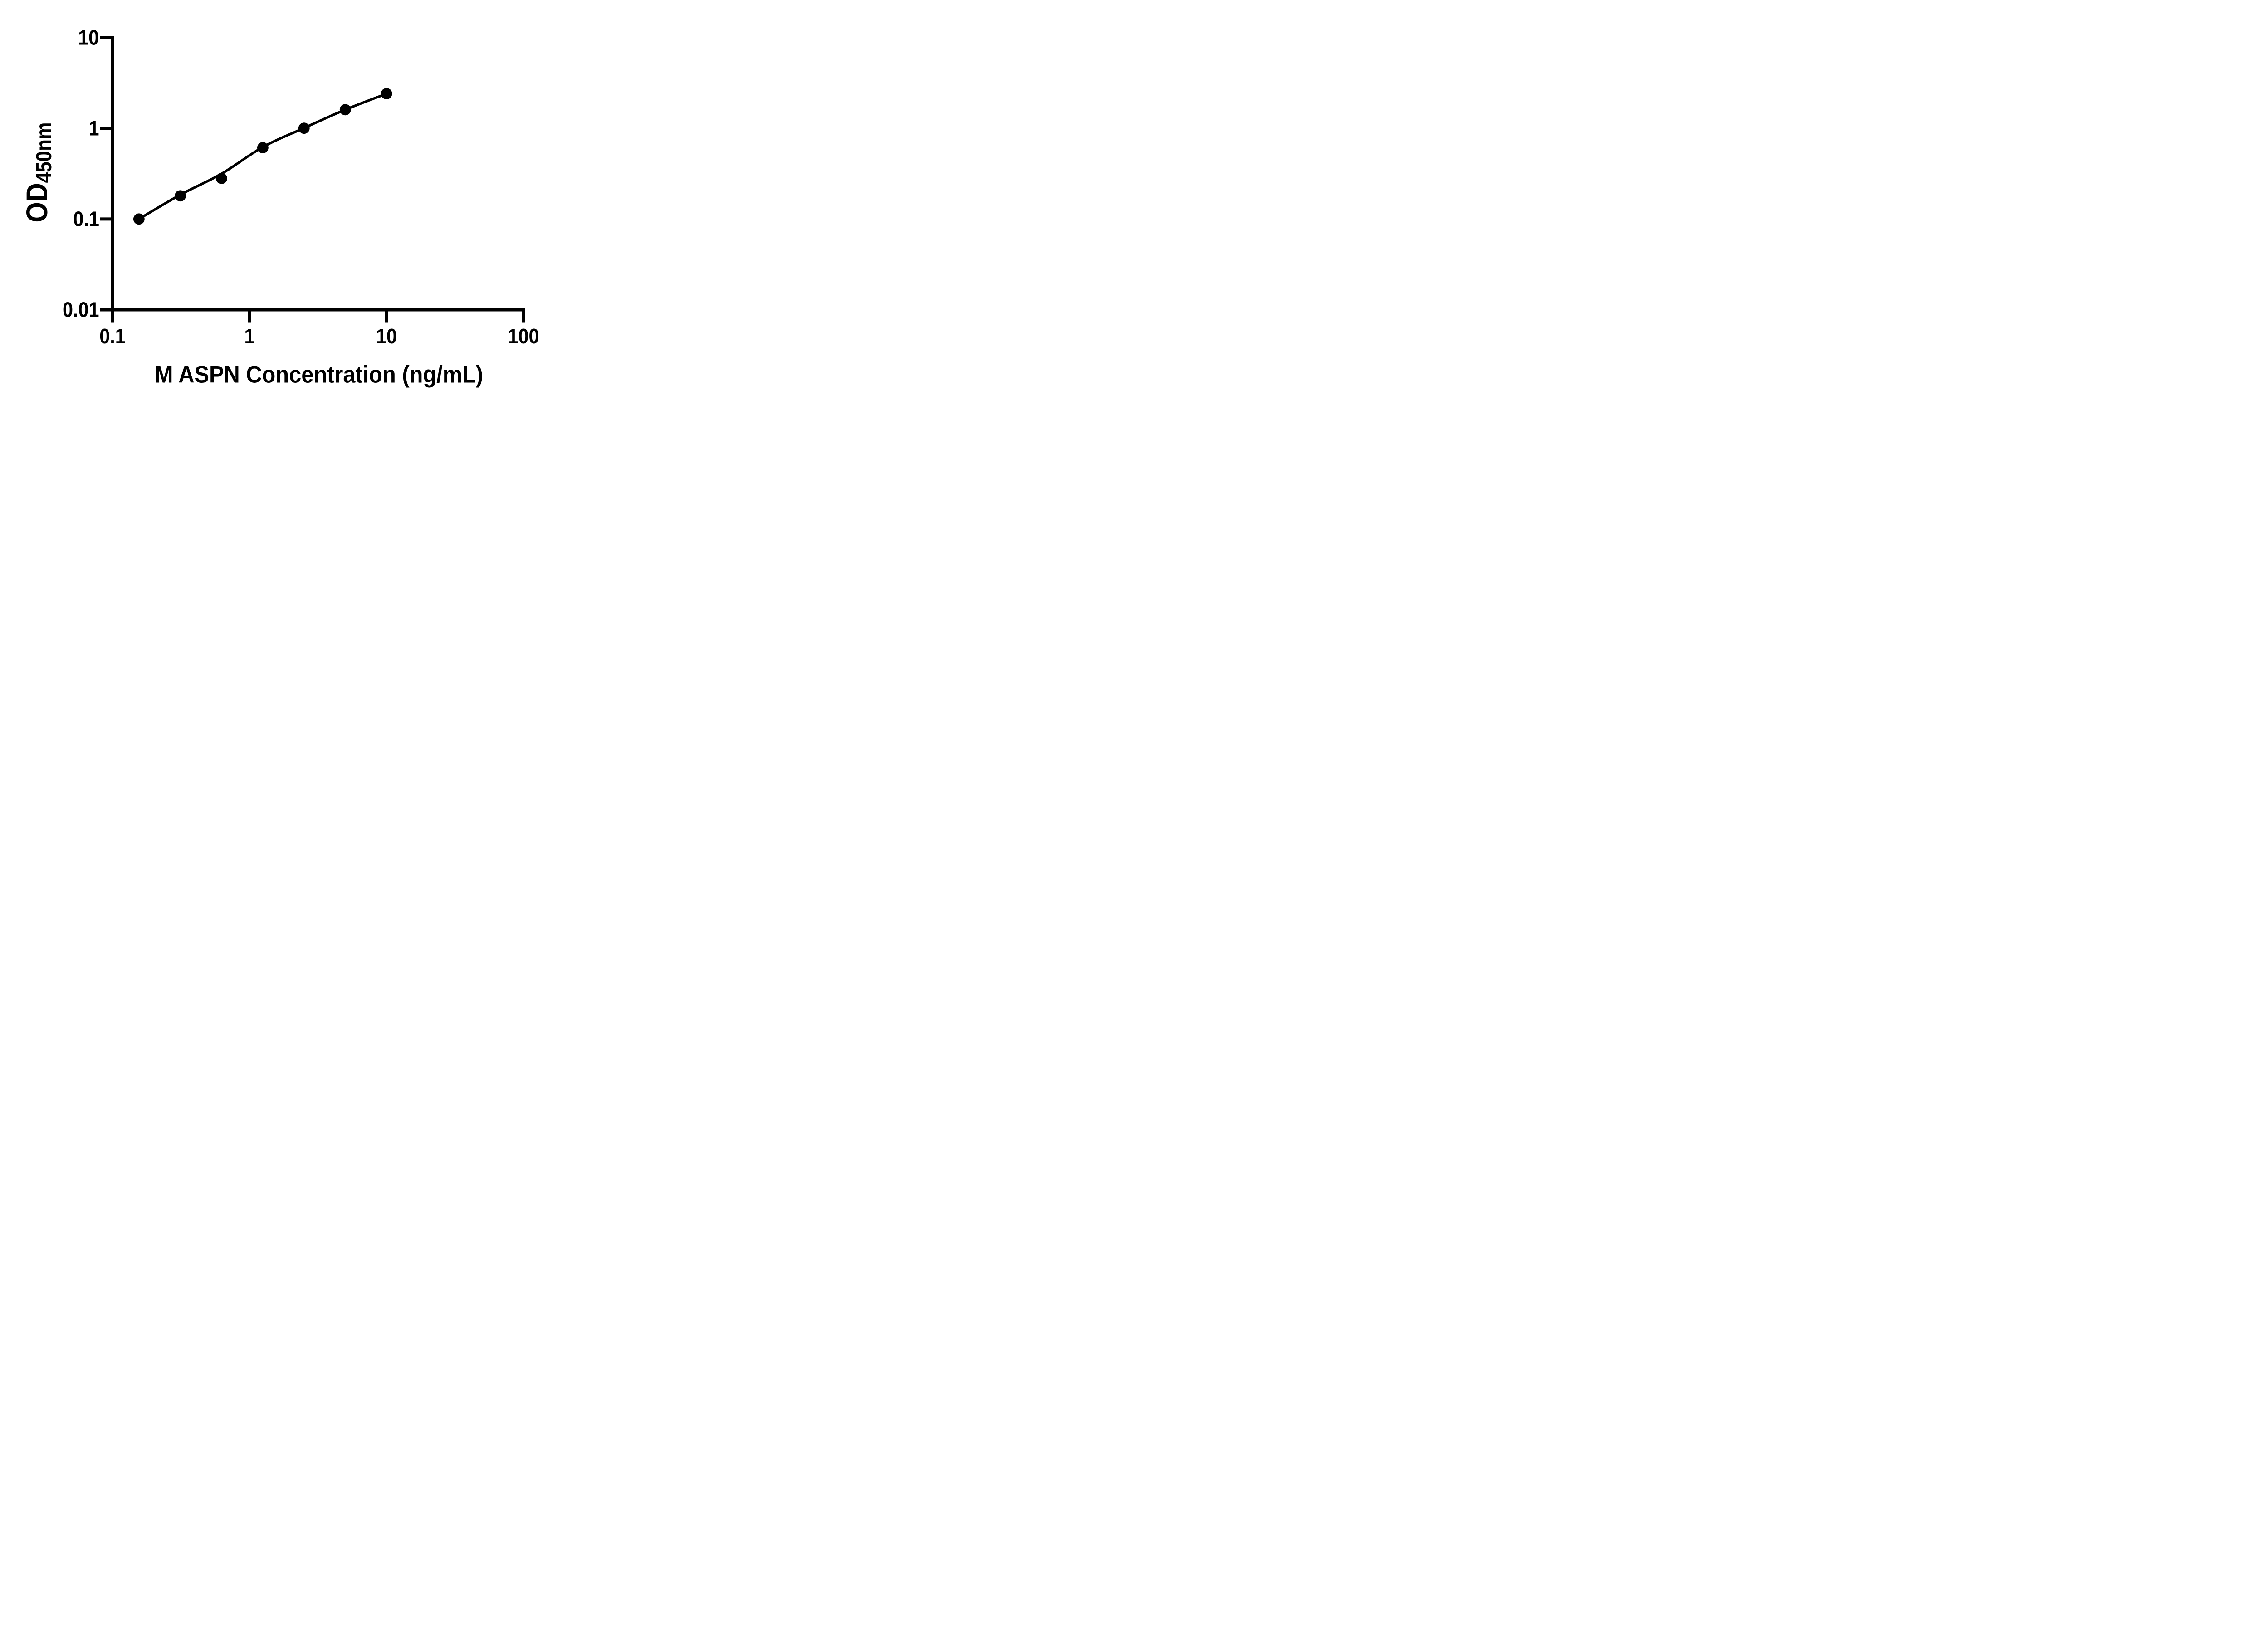 Image resolution: width=2268 pixels, height=1633 pixels. What do you see at coordinates (113, 336) in the screenshot?
I see `x-tick-label-0.1: 0.1` at bounding box center [113, 336].